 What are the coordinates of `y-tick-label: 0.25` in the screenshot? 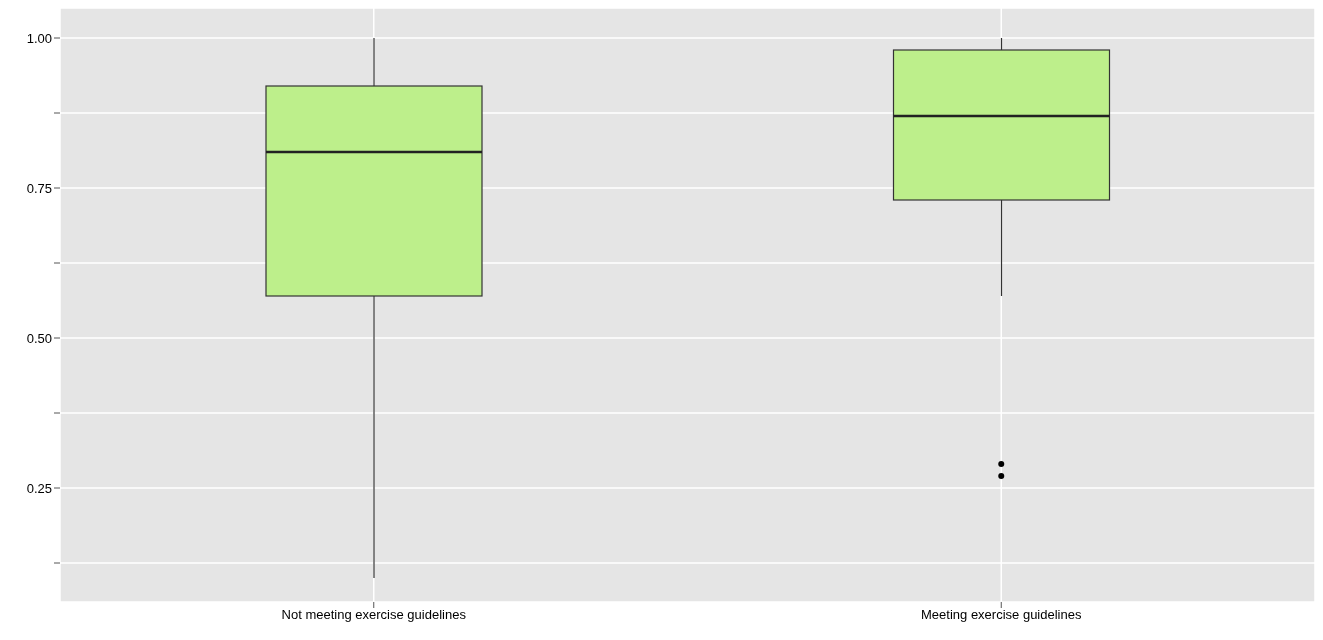 It's located at (39, 488).